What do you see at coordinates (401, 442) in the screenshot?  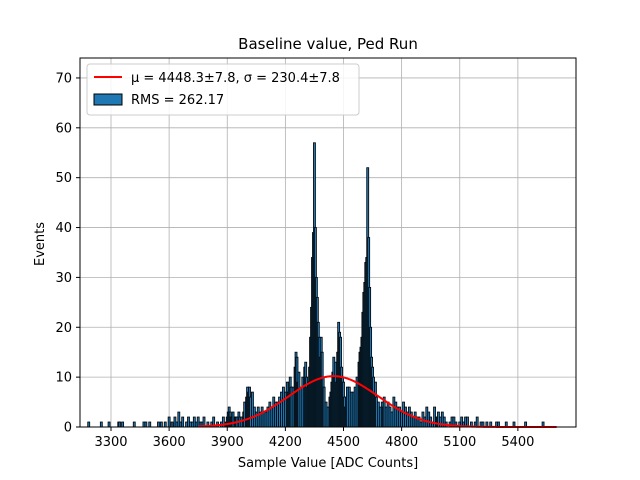 I see `x-tick-label: 4800` at bounding box center [401, 442].